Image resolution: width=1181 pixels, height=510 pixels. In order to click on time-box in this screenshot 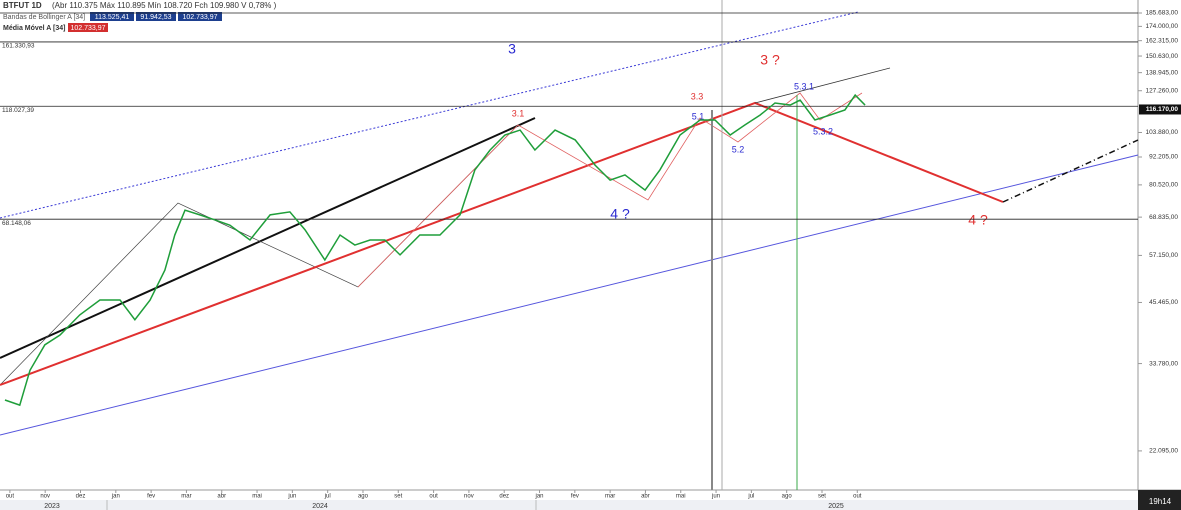, I will do `click(1159, 500)`.